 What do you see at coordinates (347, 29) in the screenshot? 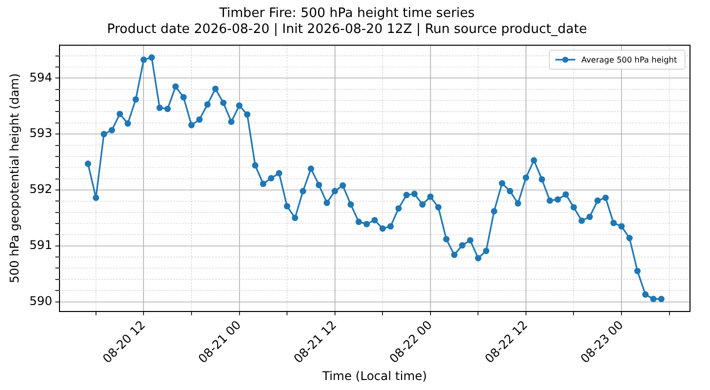
I see `chart-subtitle: Product date 2026-08-20 | Init 2026-08-20 12Z | Run source product_date` at bounding box center [347, 29].